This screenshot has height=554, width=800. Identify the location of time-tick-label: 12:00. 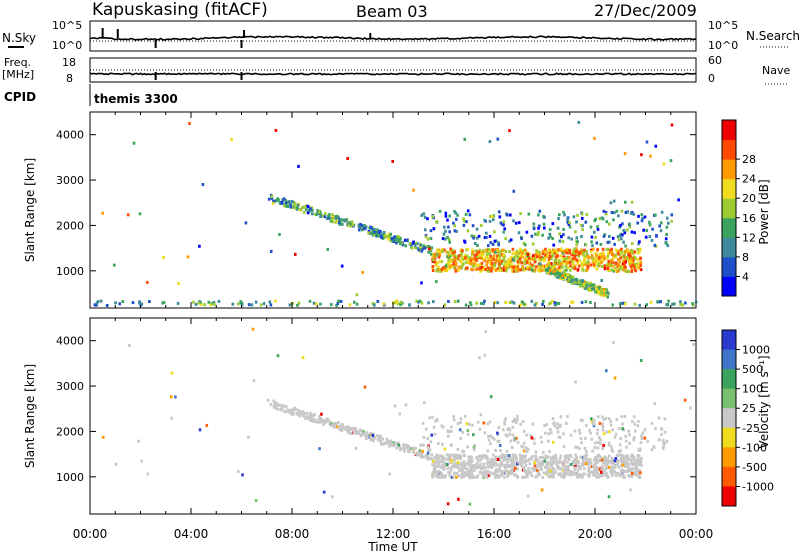
(393, 534).